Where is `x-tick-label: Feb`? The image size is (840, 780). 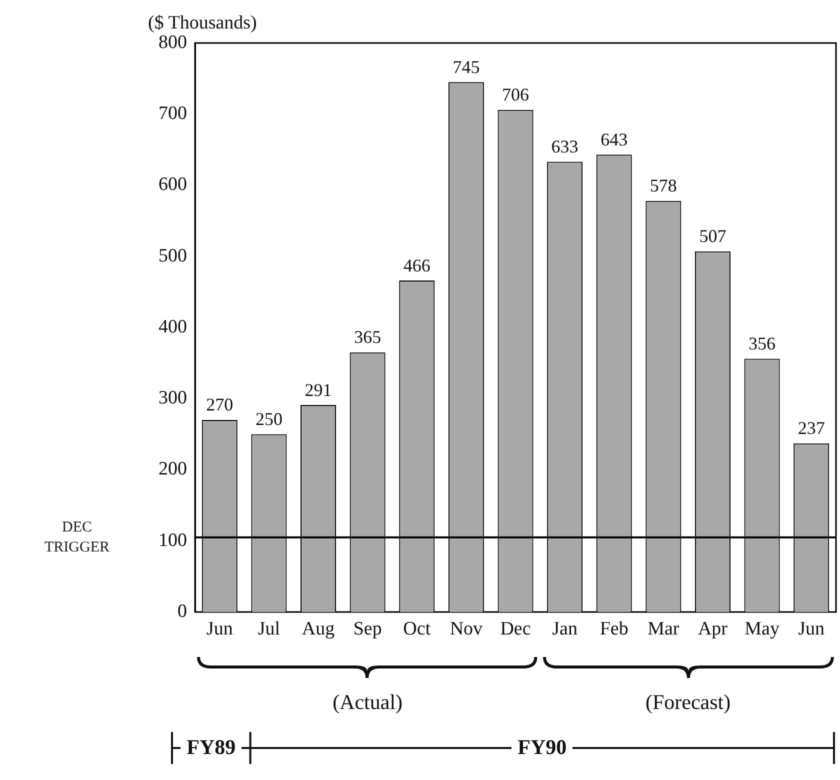
x-tick-label: Feb is located at coordinates (614, 629).